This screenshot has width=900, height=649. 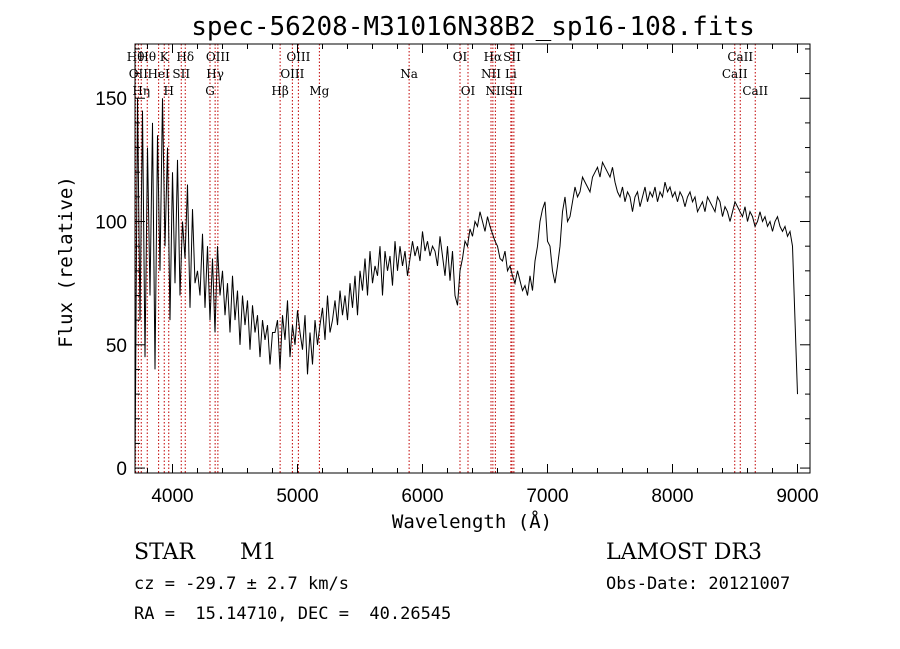 I want to click on line-label-6: H, so click(x=169, y=91).